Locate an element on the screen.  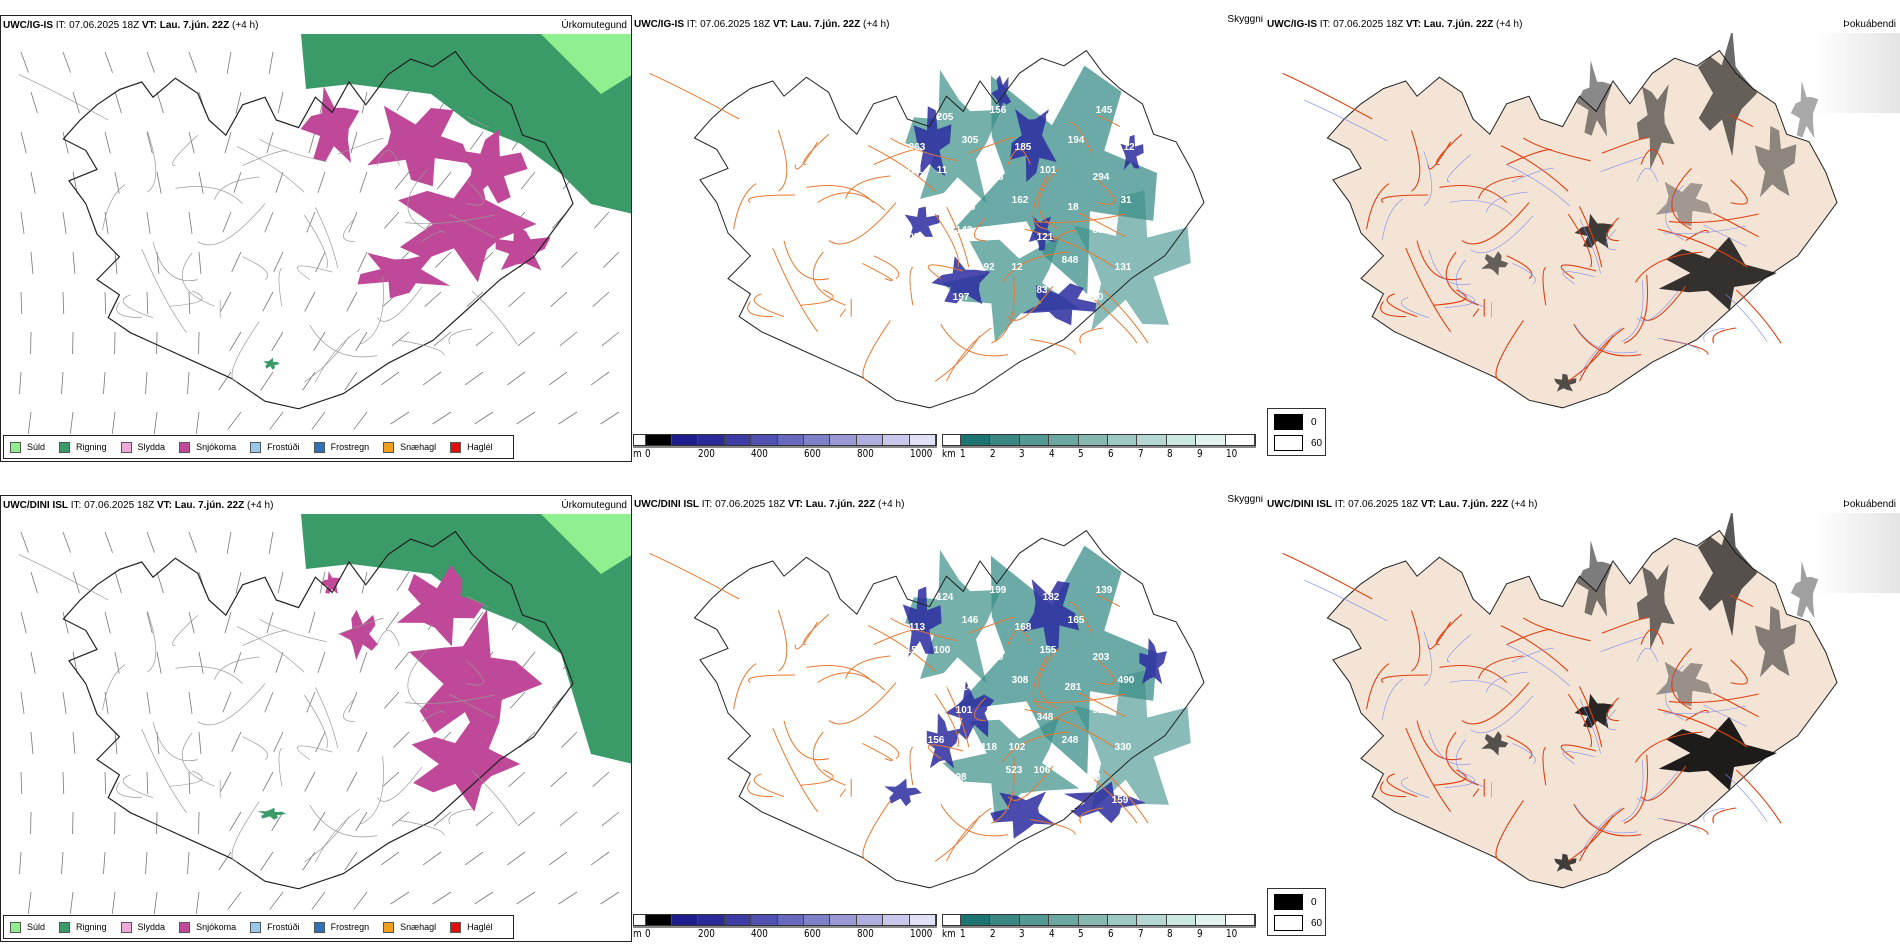
cloud-base-value: 140 is located at coordinates (892, 590).